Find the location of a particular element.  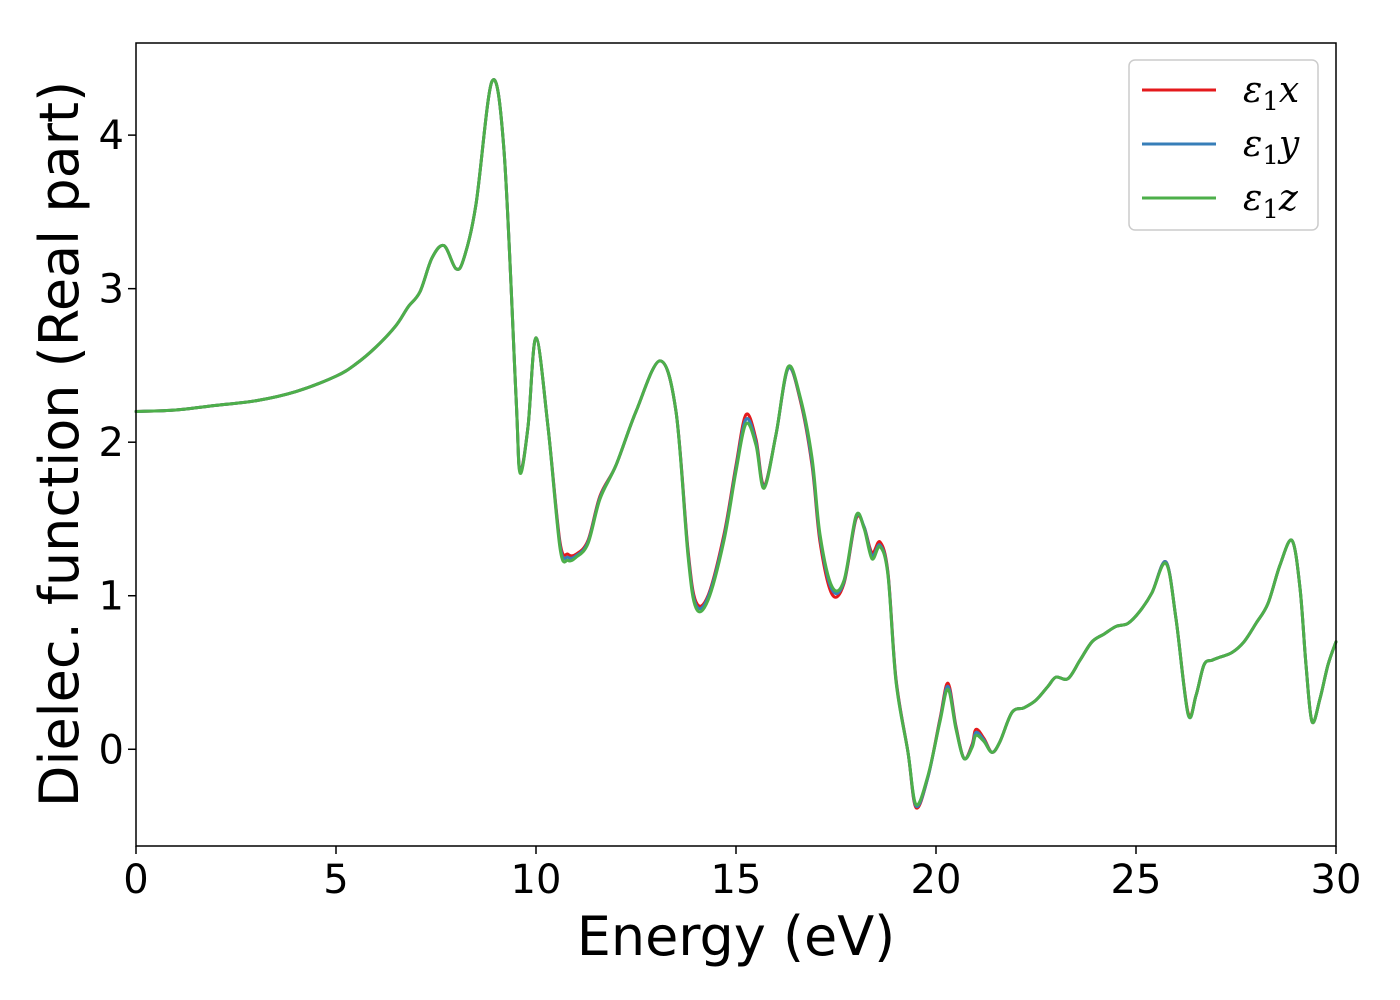

legend-label-x: ε1x is located at coordinates (1271, 93).